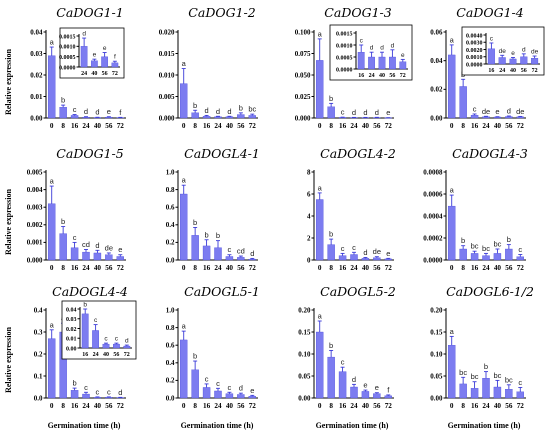 The image size is (550, 433). Describe the element at coordinates (8, 82) in the screenshot. I see `y-axis-label-row-1: Relative expression` at that location.